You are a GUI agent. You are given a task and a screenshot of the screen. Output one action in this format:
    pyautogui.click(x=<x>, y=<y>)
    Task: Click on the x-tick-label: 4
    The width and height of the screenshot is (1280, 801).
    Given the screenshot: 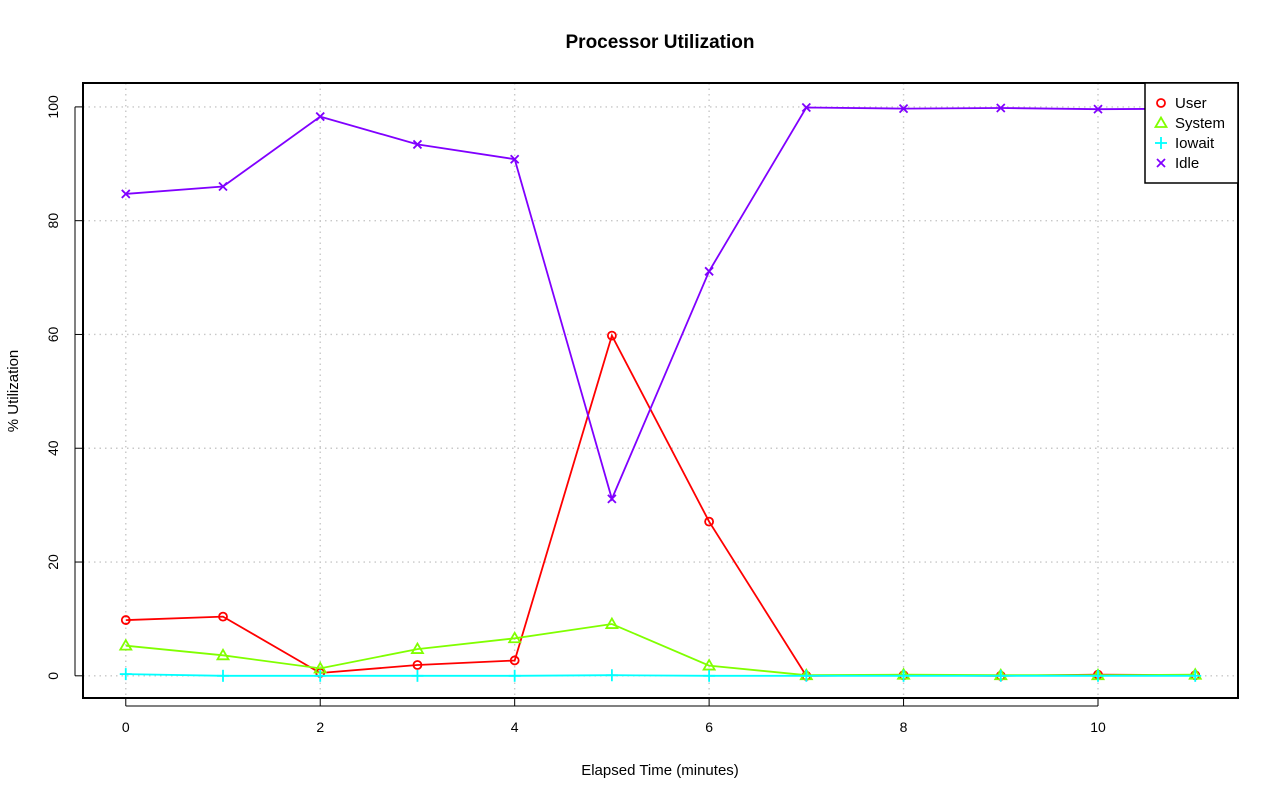 What is the action you would take?
    pyautogui.click(x=515, y=727)
    